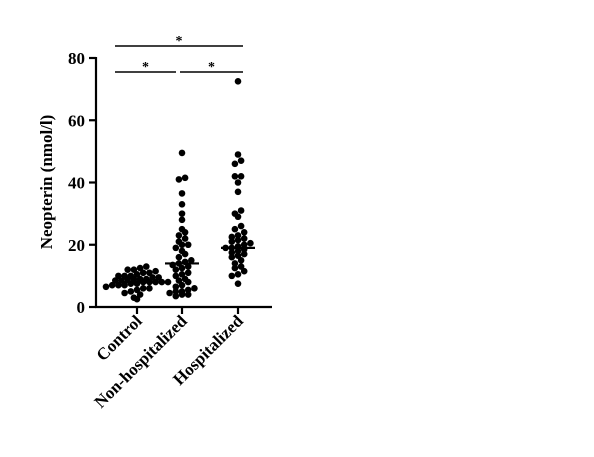 The height and width of the screenshot is (457, 594). What do you see at coordinates (179, 54) in the screenshot?
I see `significance-brackets: * * *` at bounding box center [179, 54].